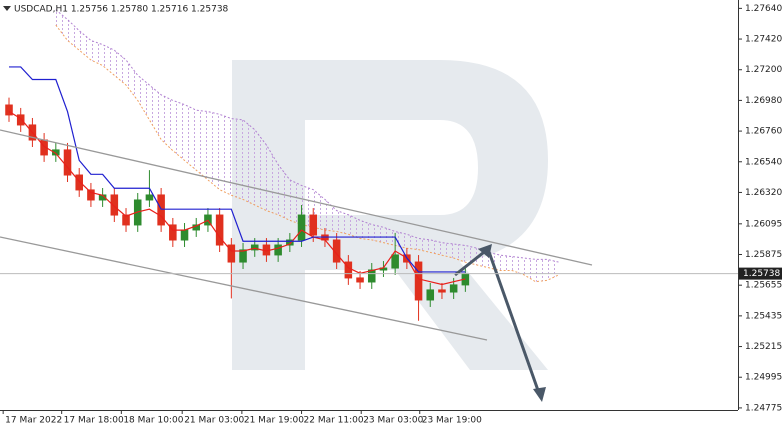 This screenshot has width=782, height=430. I want to click on y-tick-label: 1.27640, so click(763, 9).